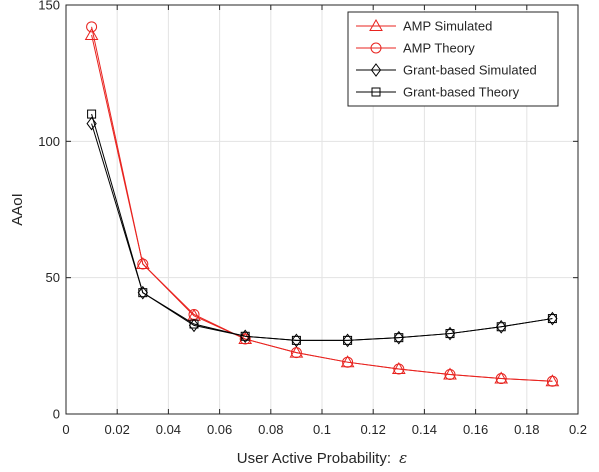 This screenshot has height=472, width=599. I want to click on legend-marker-square, so click(376, 92).